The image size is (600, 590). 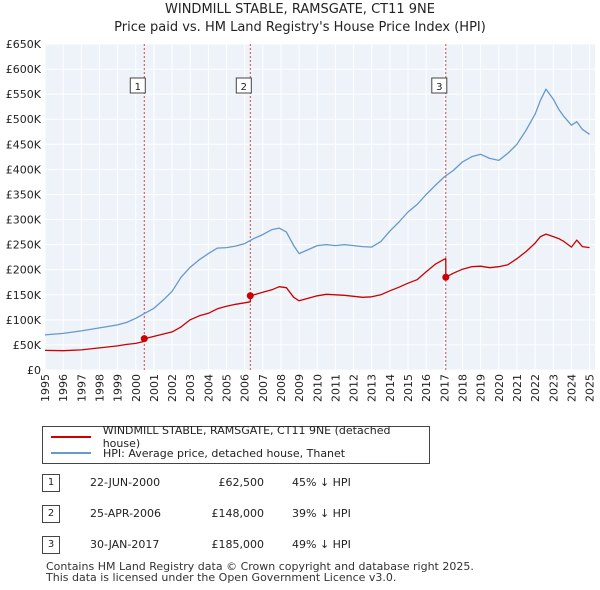 I want to click on transaction-date: 30-JAN-2017, so click(x=125, y=544).